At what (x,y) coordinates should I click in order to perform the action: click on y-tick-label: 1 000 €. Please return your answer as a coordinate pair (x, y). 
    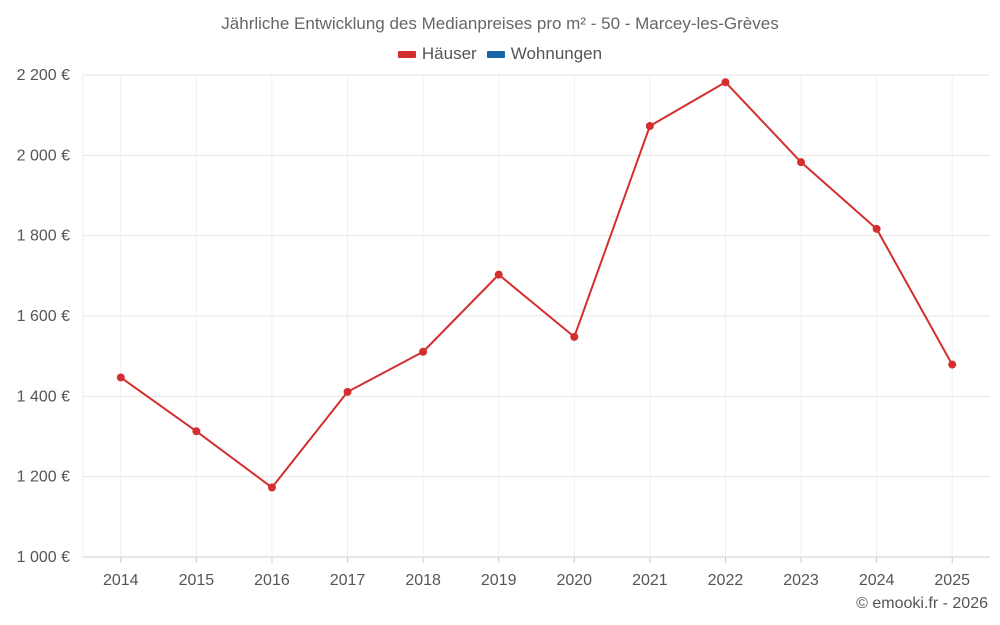
    Looking at the image, I should click on (43, 557).